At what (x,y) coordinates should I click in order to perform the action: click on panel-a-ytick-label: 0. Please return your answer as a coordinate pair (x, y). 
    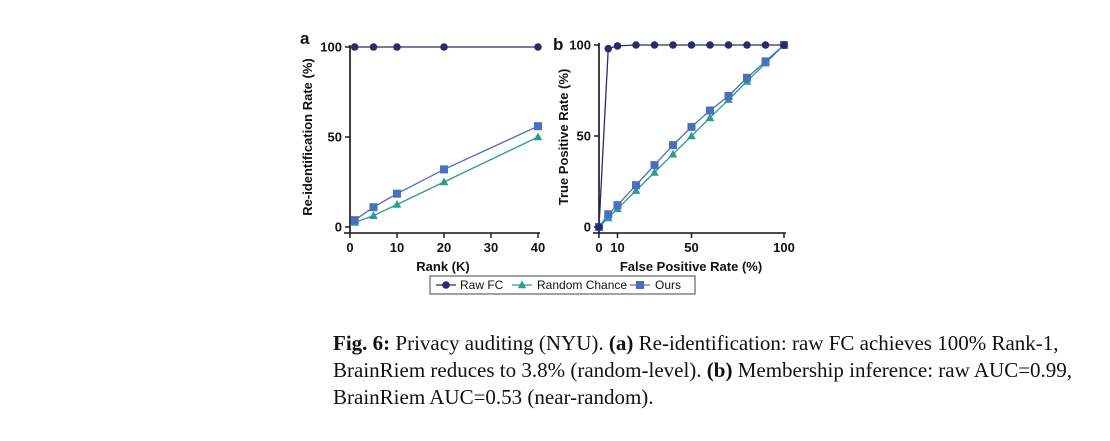
    Looking at the image, I should click on (338, 227).